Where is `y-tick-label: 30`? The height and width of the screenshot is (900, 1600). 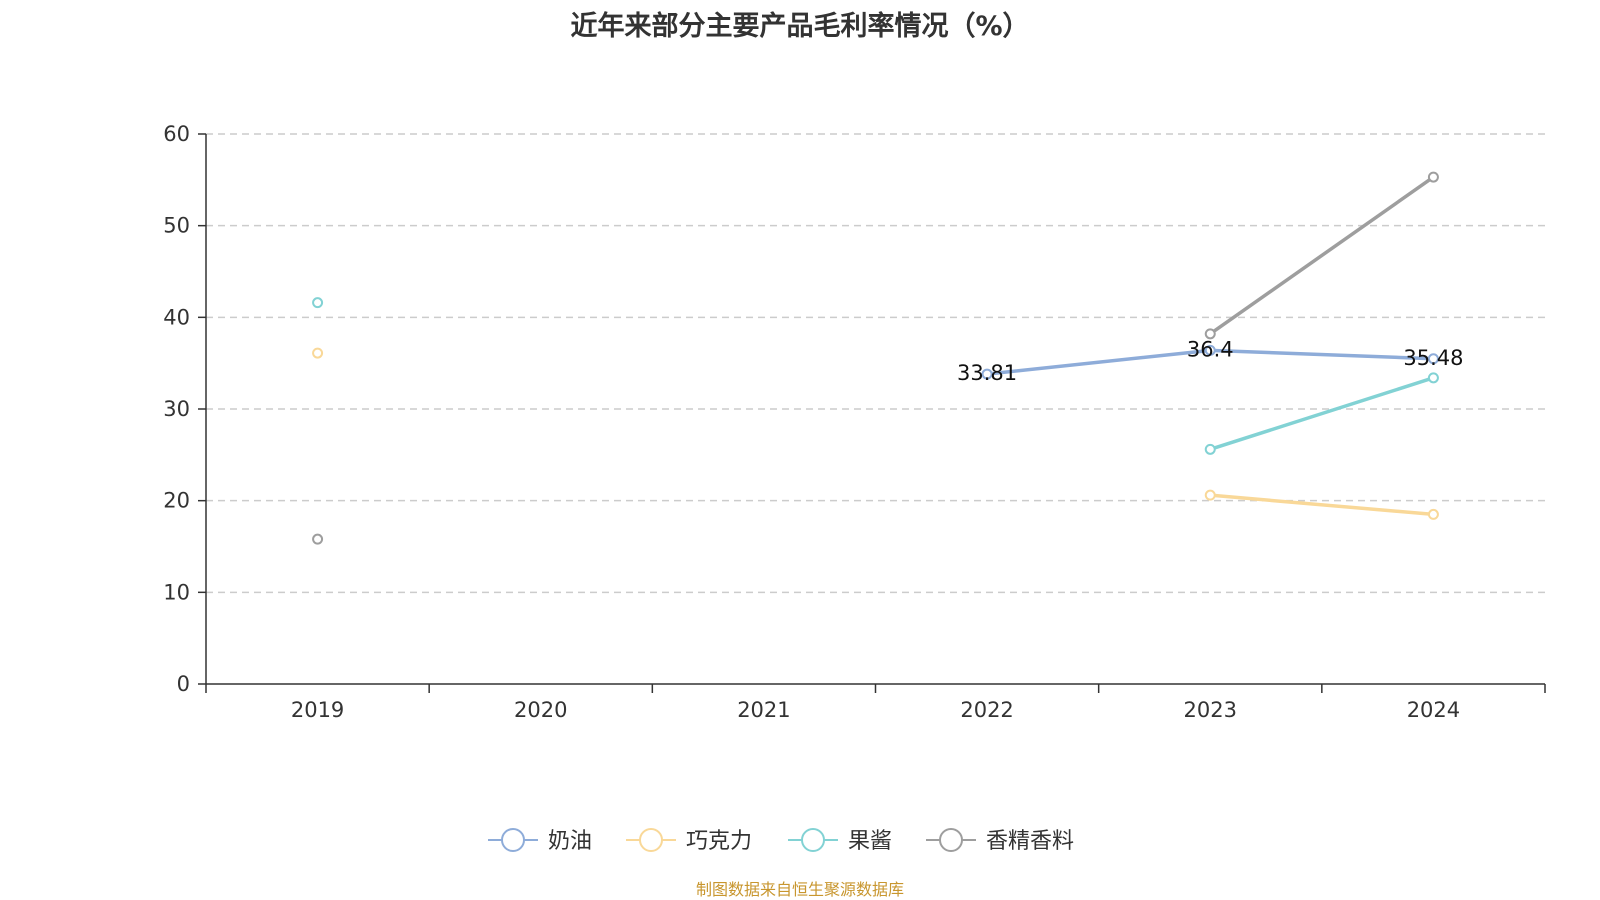
y-tick-label: 30 is located at coordinates (176, 409).